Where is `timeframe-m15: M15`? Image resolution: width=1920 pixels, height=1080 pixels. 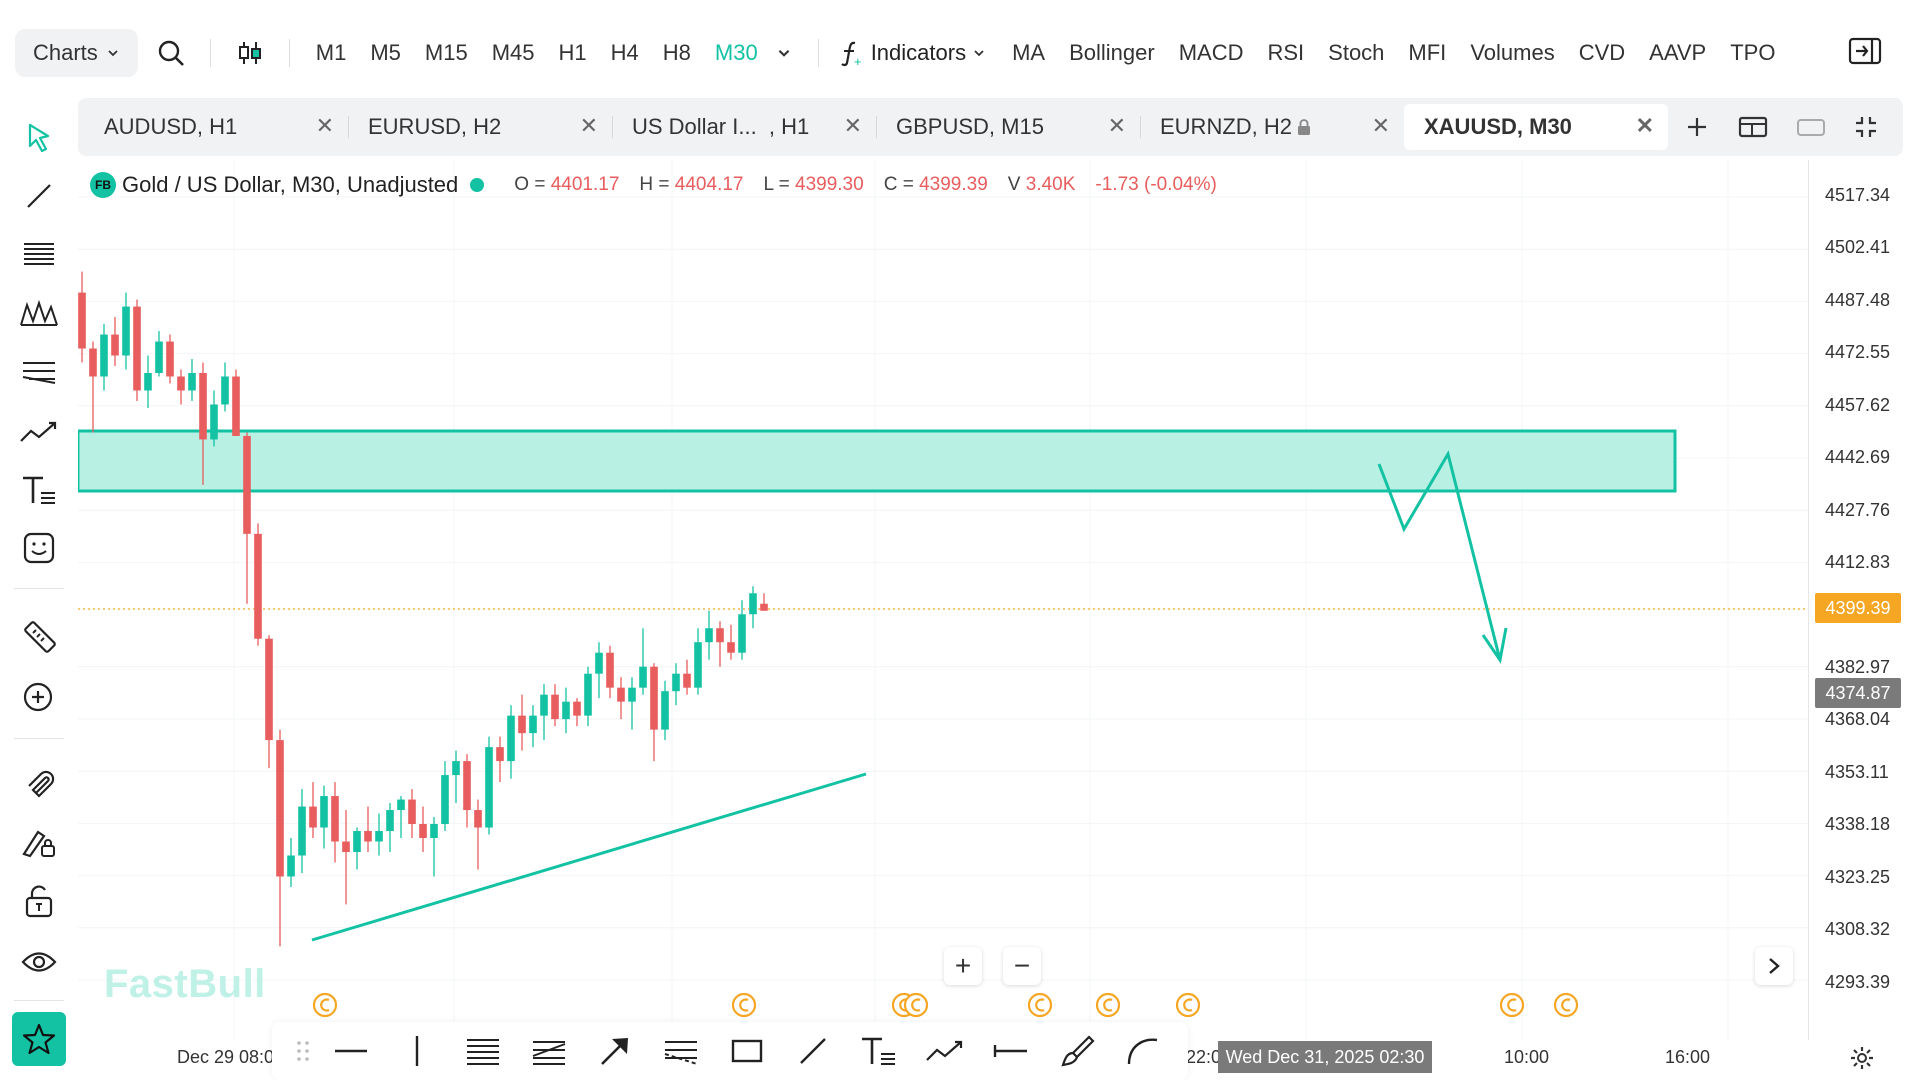 timeframe-m15: M15 is located at coordinates (446, 52).